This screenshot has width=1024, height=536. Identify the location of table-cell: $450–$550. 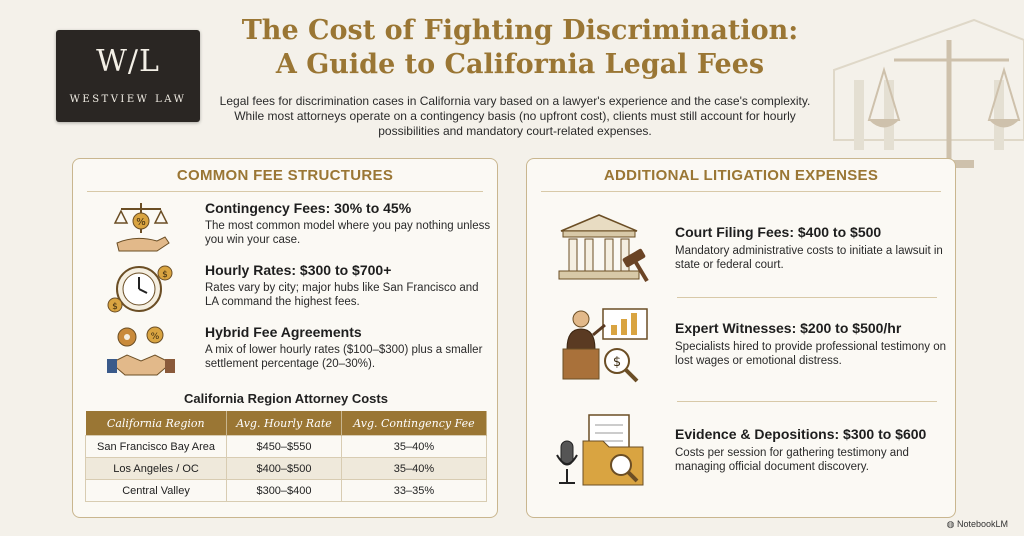
(284, 446).